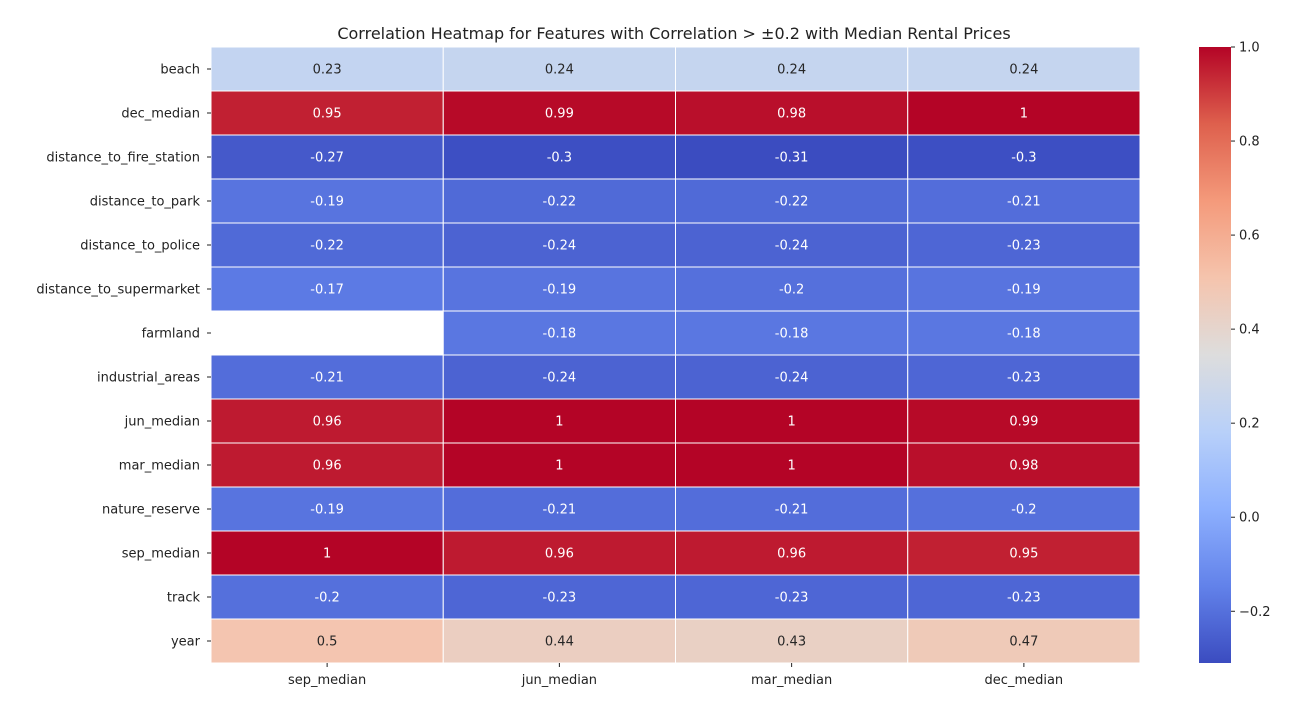 This screenshot has height=712, width=1296. What do you see at coordinates (559, 642) in the screenshot?
I see `cell-value-label: 0.44` at bounding box center [559, 642].